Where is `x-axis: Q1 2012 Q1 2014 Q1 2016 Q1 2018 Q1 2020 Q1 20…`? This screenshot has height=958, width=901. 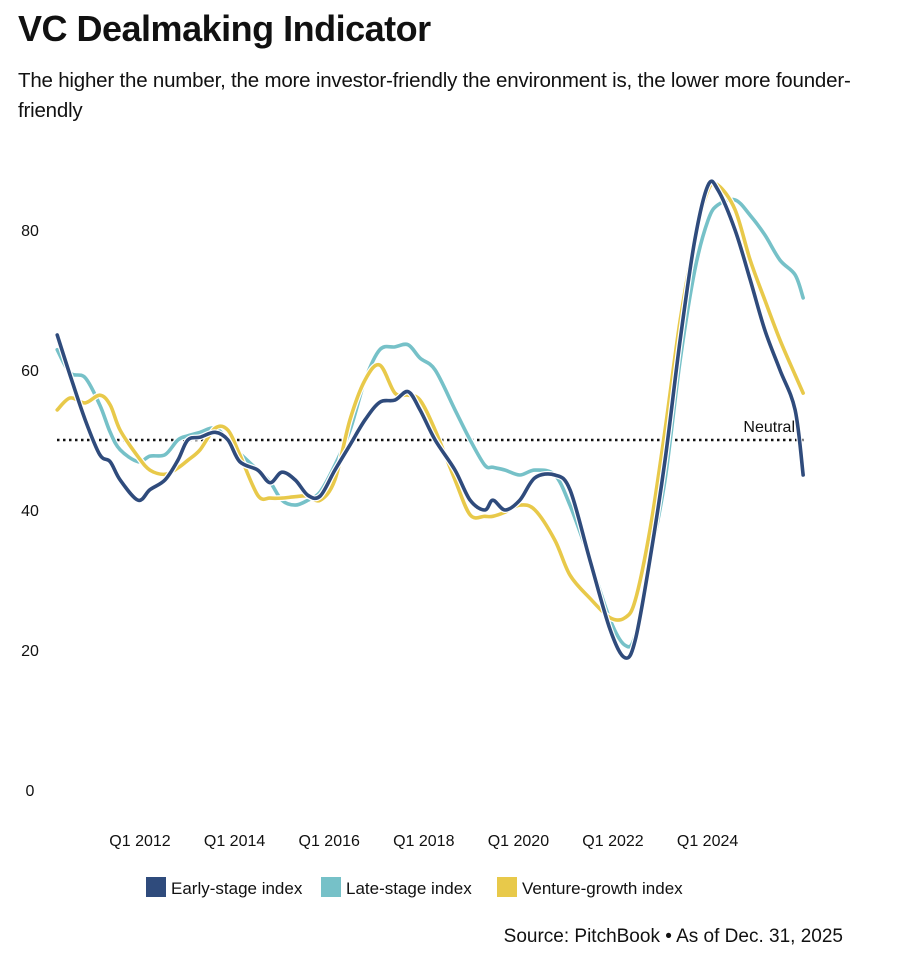
x-axis: Q1 2012 Q1 2014 Q1 2016 Q1 2018 Q1 2020 Q1 20… is located at coordinates (423, 841).